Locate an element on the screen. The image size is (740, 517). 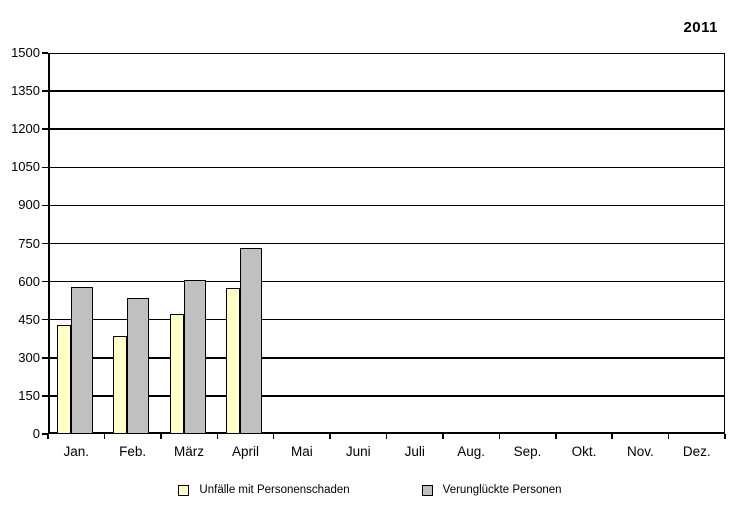
bar-unfaelle-April is located at coordinates (233, 360).